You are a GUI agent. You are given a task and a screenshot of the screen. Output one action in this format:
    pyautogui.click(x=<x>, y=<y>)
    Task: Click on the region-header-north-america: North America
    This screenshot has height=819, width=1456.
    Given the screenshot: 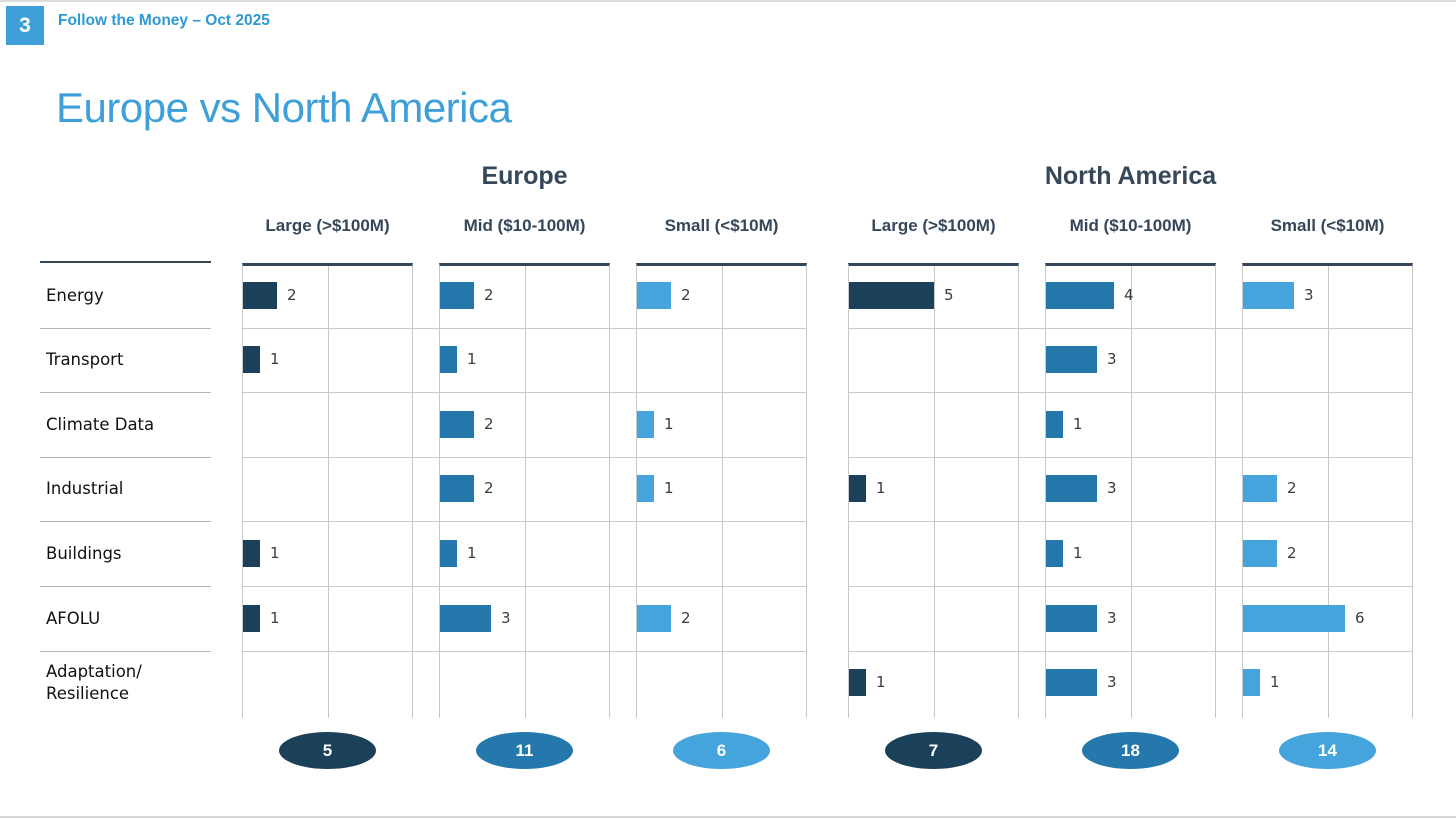 What is the action you would take?
    pyautogui.click(x=1130, y=176)
    